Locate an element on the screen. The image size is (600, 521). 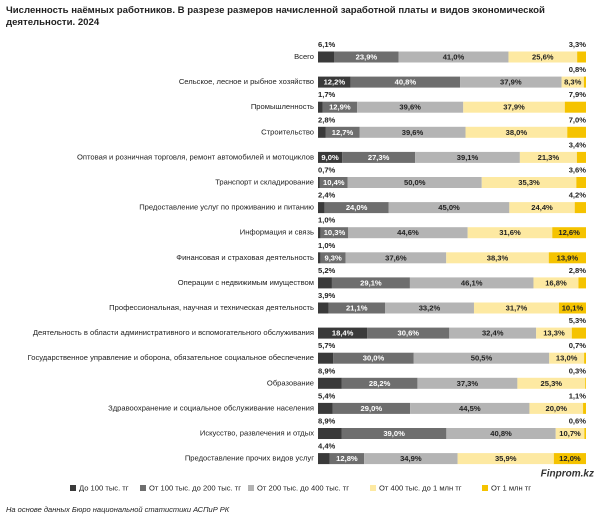
value-label: 9,0% is located at coordinates (330, 157).